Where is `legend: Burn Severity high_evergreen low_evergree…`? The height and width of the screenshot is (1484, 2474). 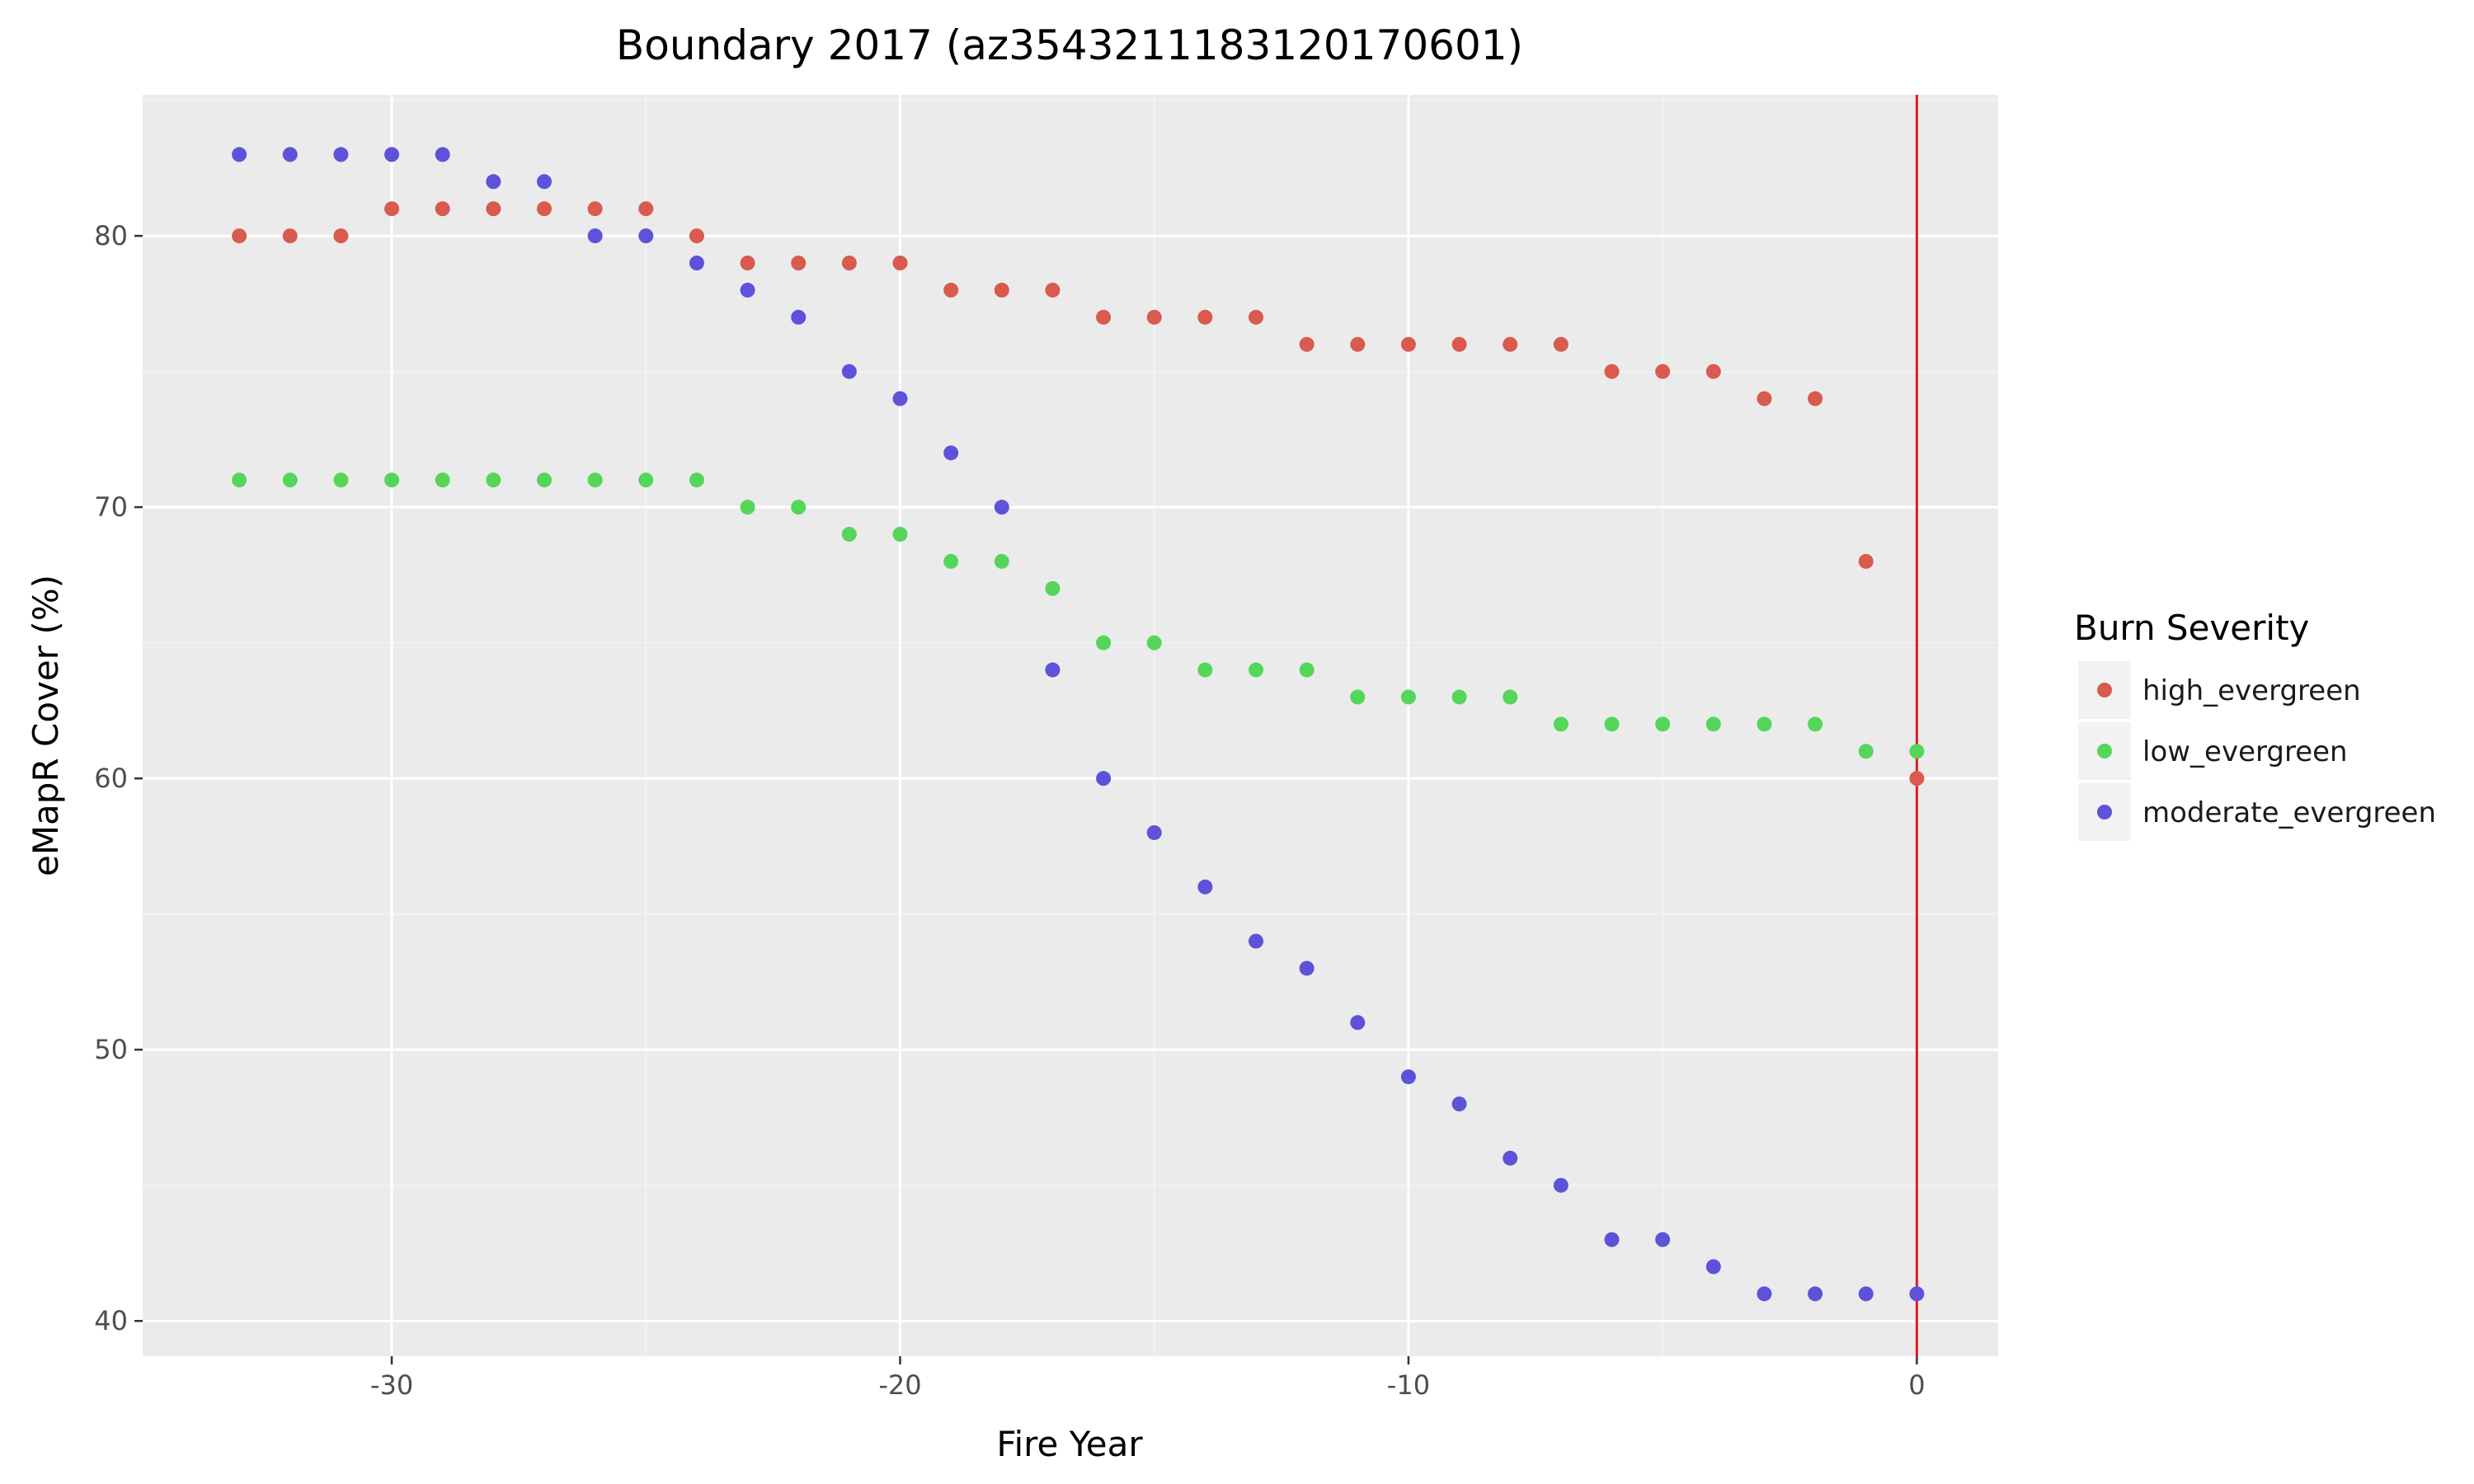 legend: Burn Severity high_evergreen low_evergree… is located at coordinates (2255, 724).